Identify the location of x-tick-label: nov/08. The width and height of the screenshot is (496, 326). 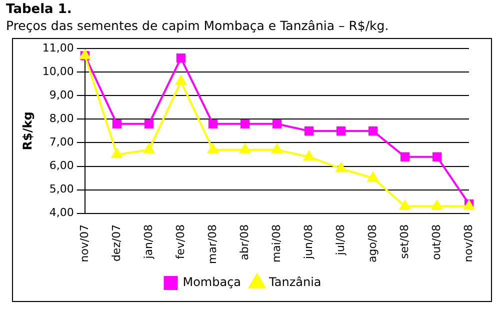
(468, 243).